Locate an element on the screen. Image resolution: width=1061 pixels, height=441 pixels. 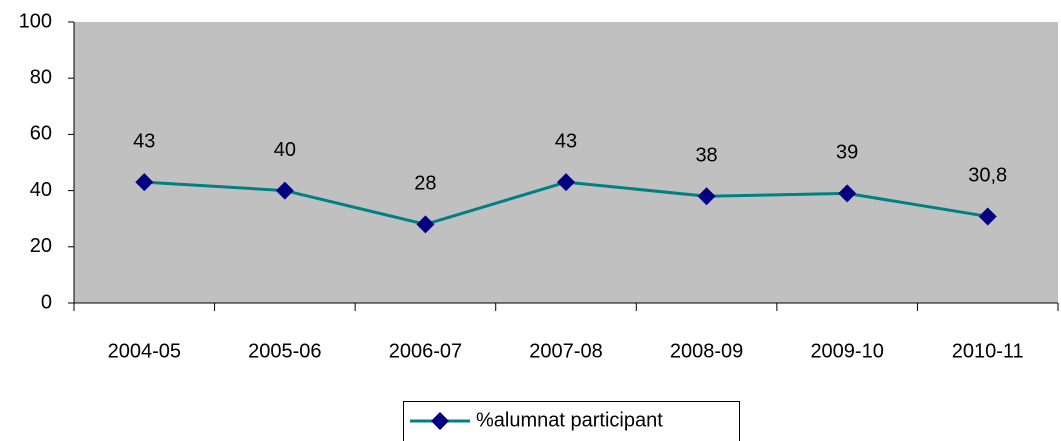
data-label: 39 is located at coordinates (847, 153).